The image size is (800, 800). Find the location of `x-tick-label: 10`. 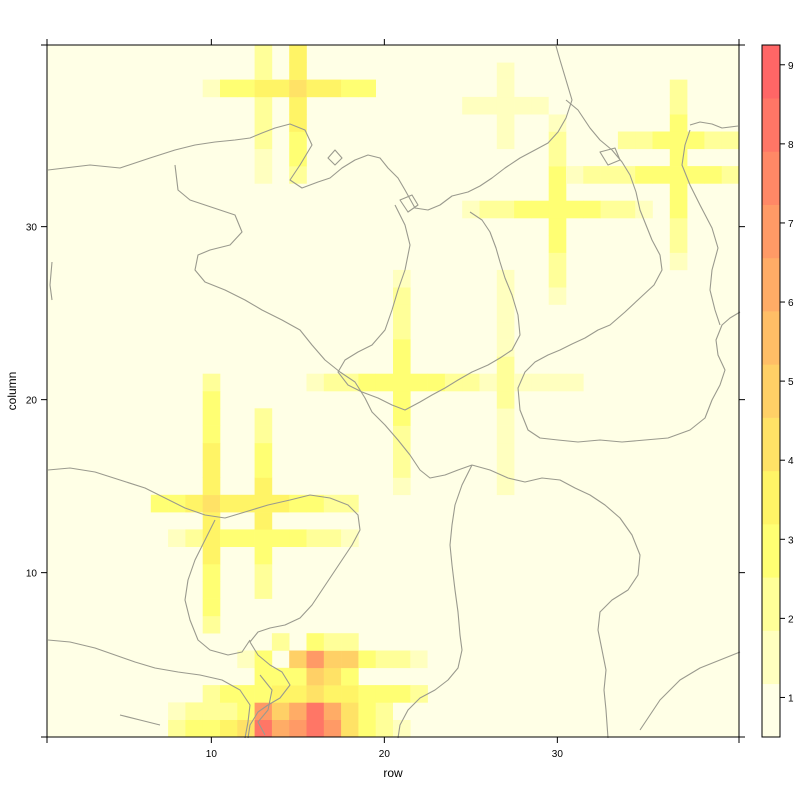

x-tick-label: 10 is located at coordinates (212, 754).